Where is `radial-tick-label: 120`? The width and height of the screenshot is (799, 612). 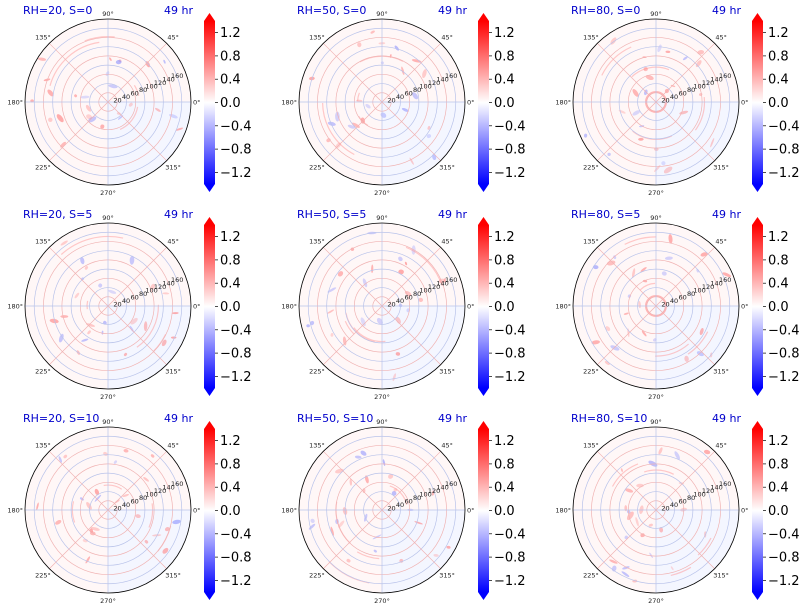
radial-tick-label: 120 is located at coordinates (708, 491).